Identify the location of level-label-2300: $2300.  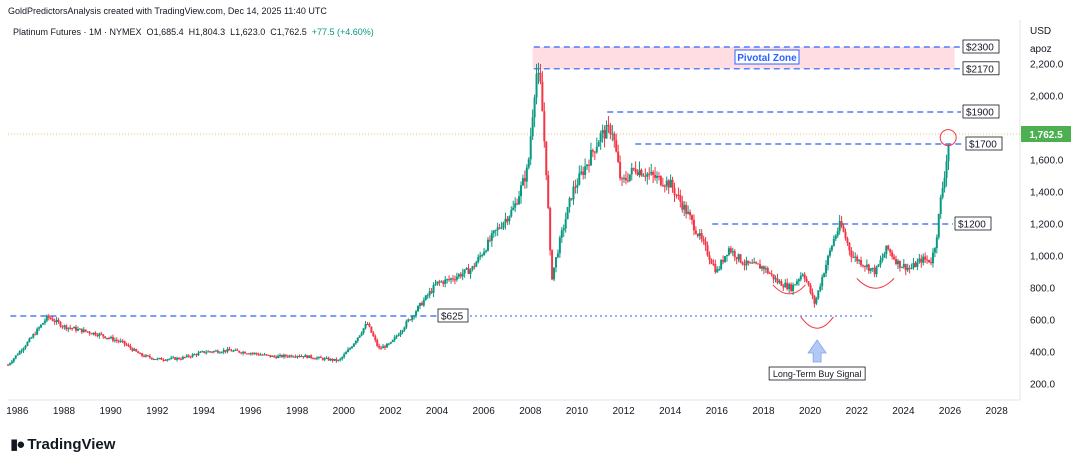
(980, 48).